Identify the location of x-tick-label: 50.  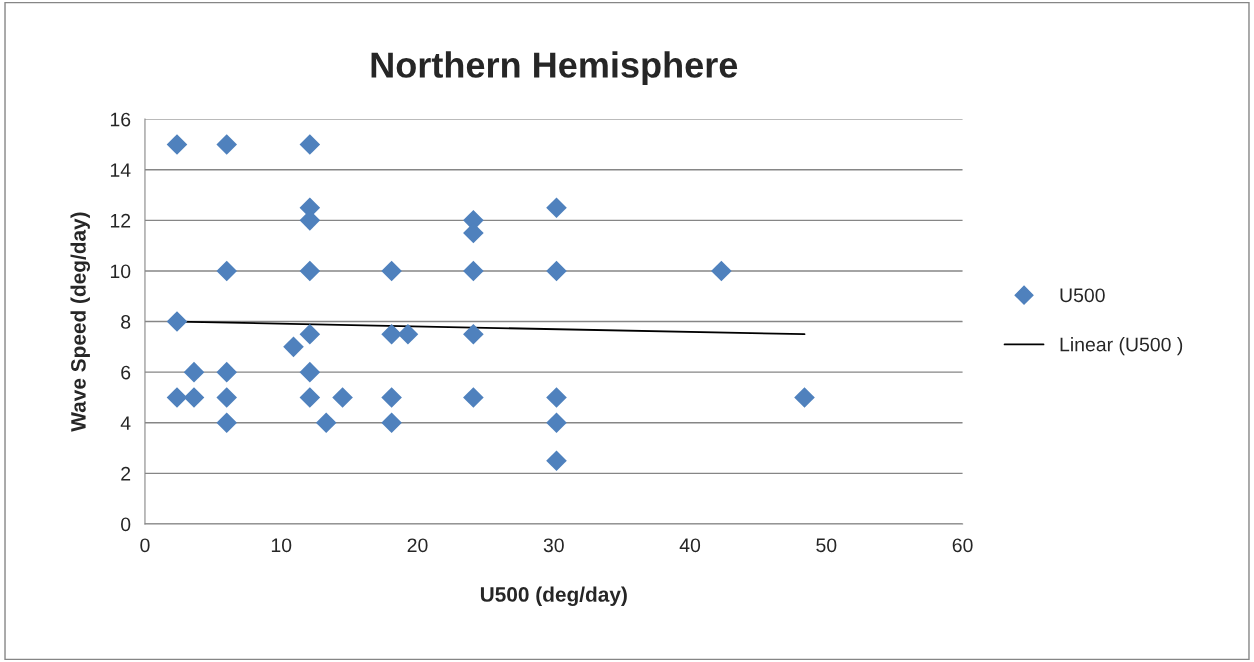
(826, 545).